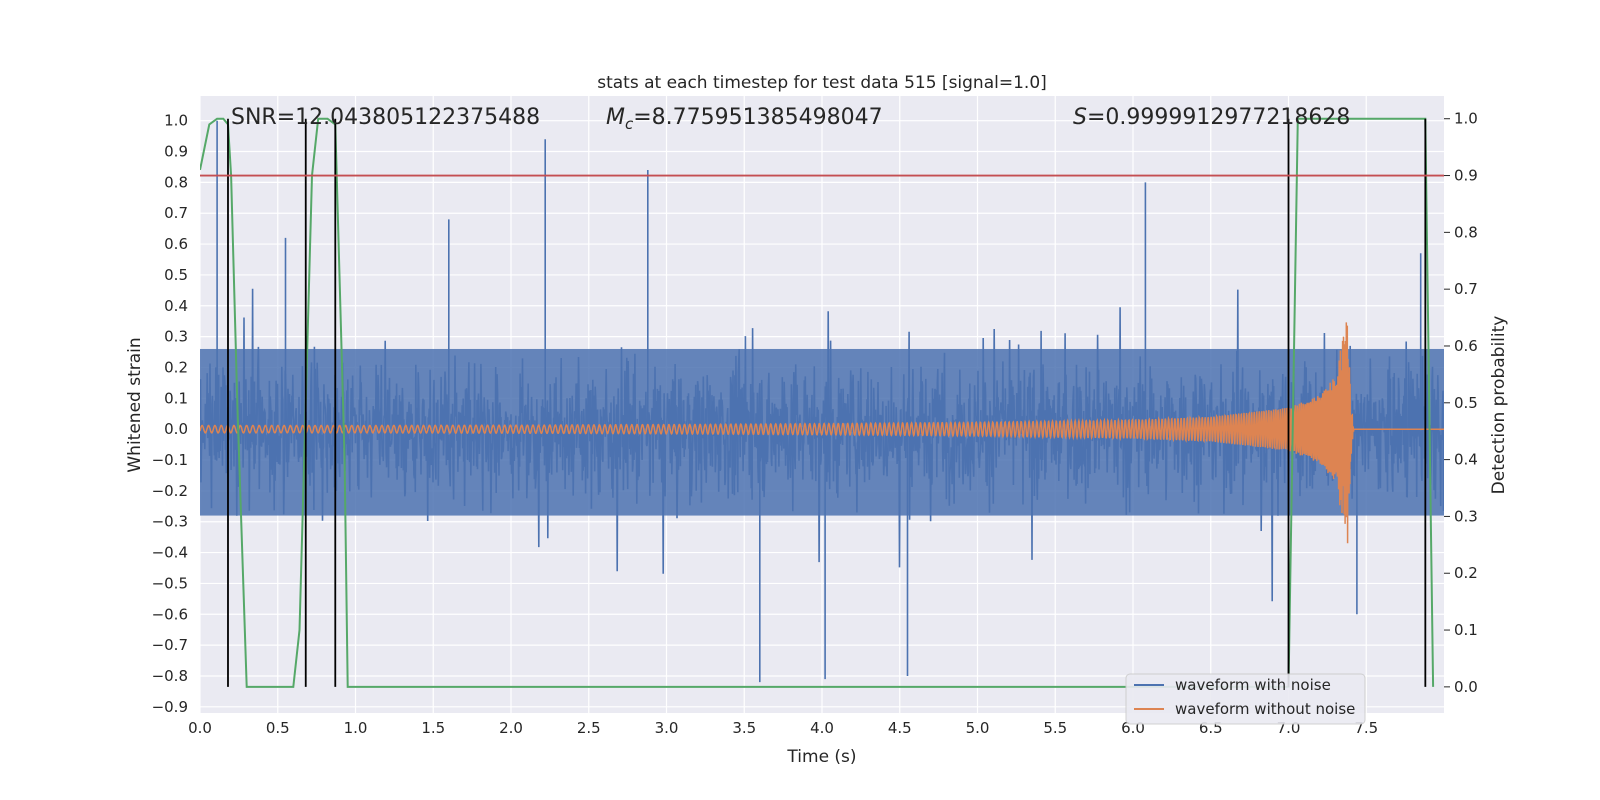 The width and height of the screenshot is (1600, 800). Describe the element at coordinates (1466, 119) in the screenshot. I see `y2-tick-label: 1.0` at that location.